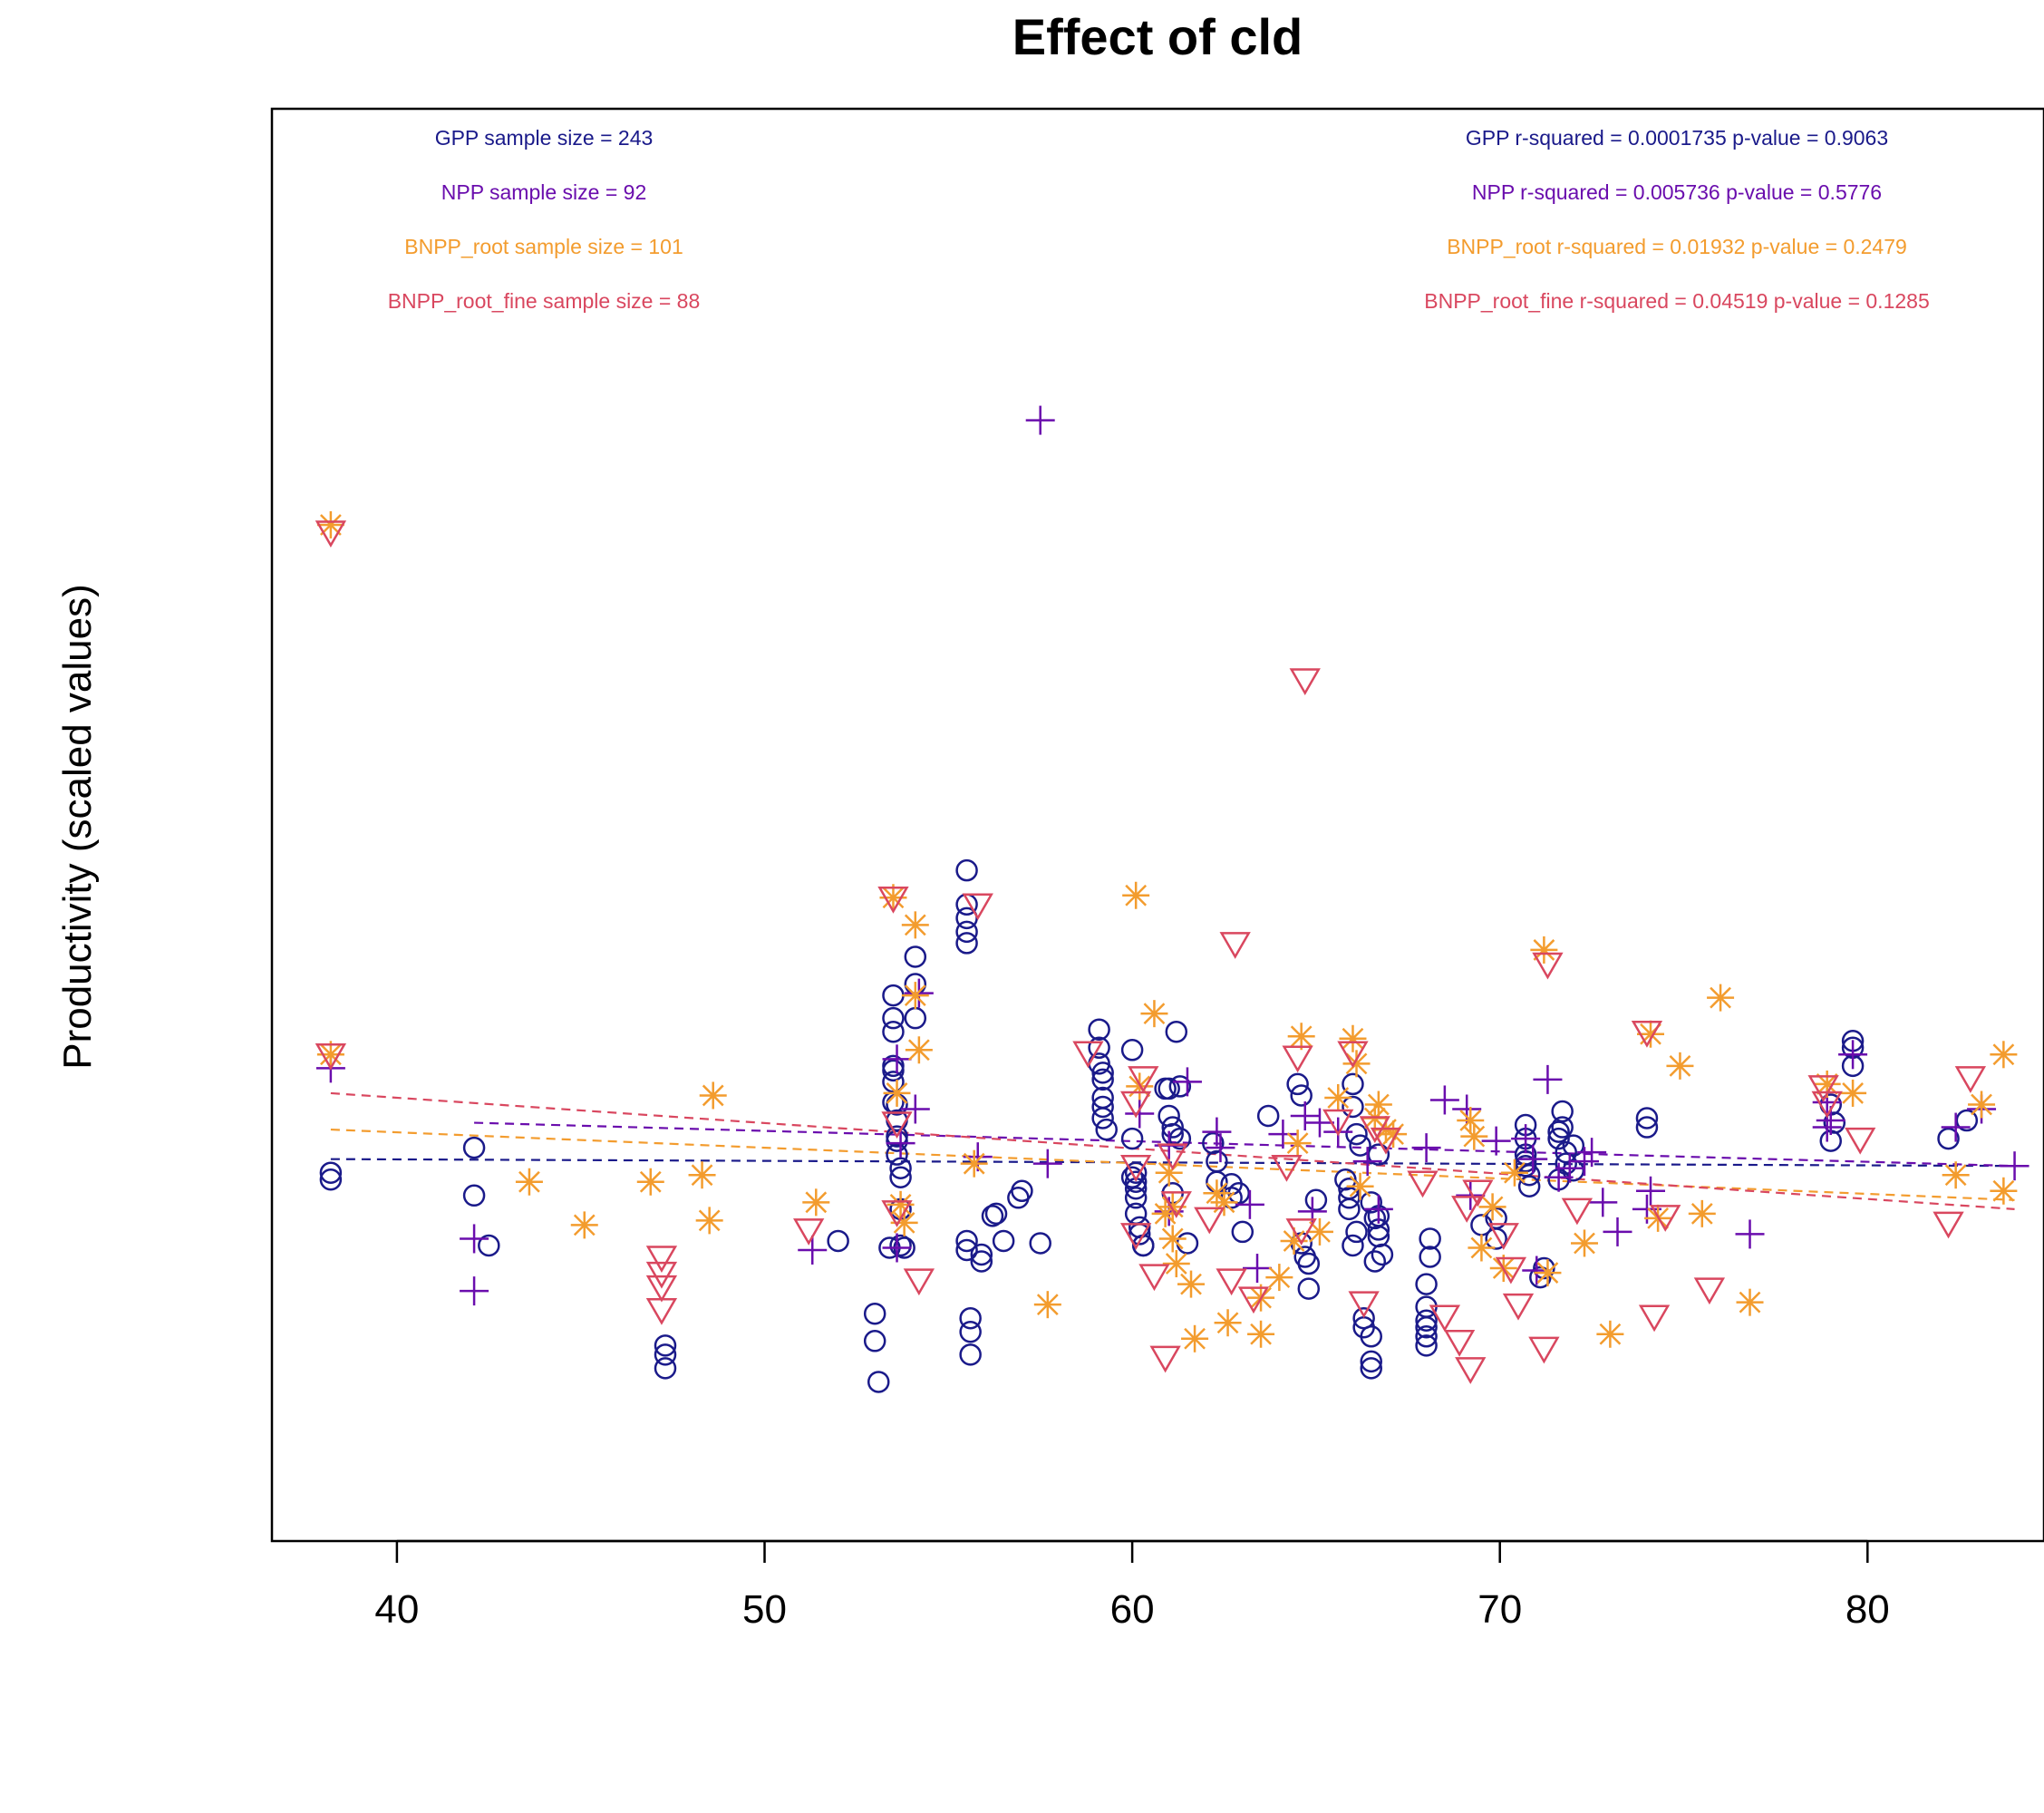 The height and width of the screenshot is (1813, 2044). I want to click on fit-line-bnpp-root-fine, so click(1172, 1150).